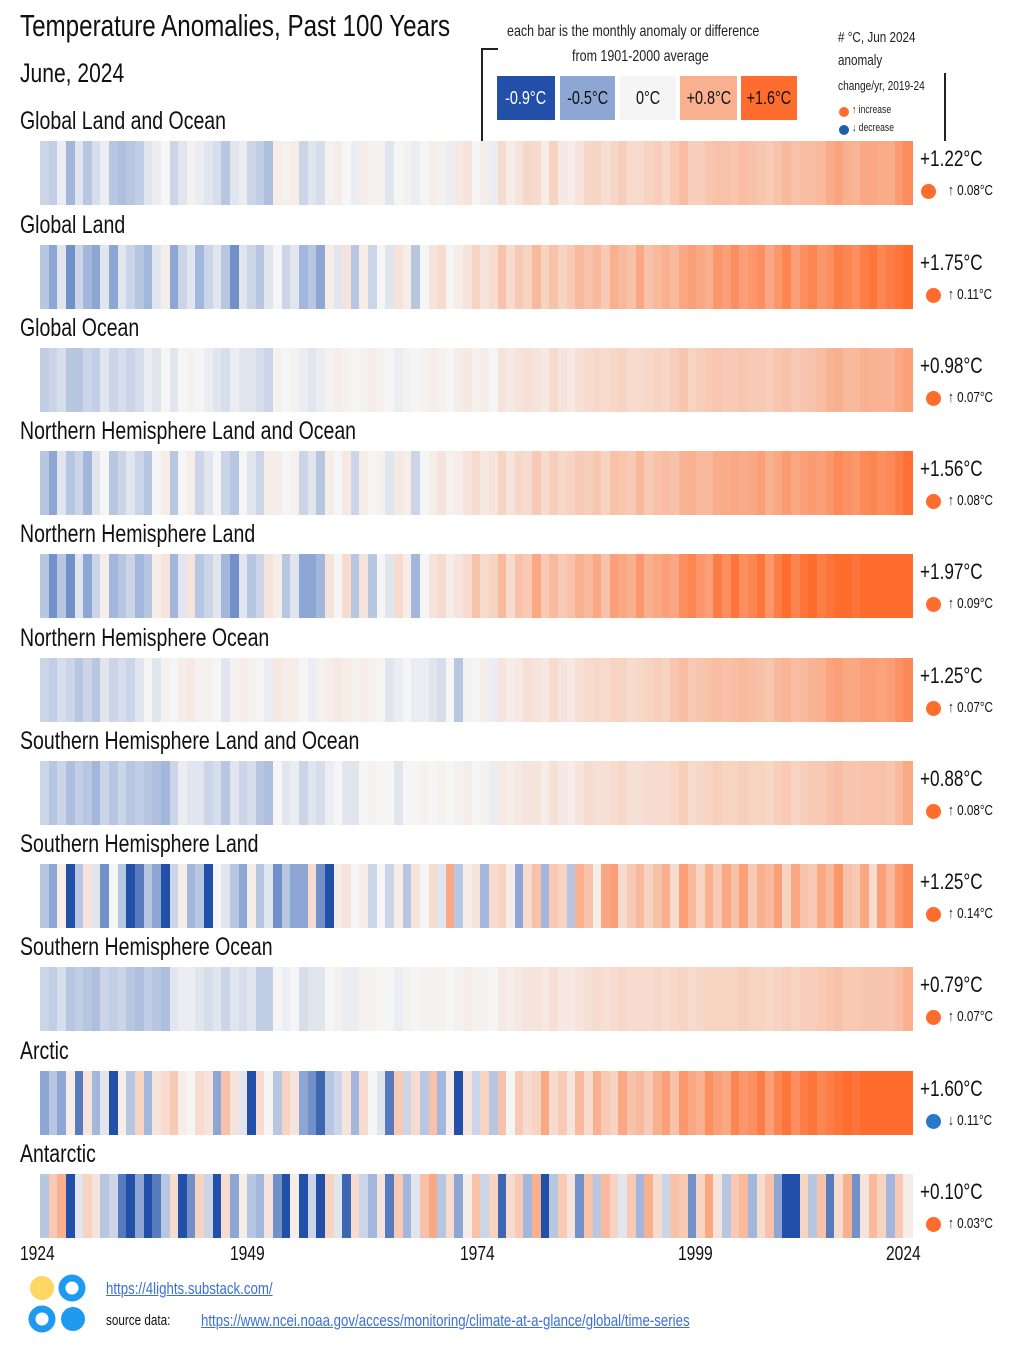  I want to click on stripe-2007, so click(761, 483).